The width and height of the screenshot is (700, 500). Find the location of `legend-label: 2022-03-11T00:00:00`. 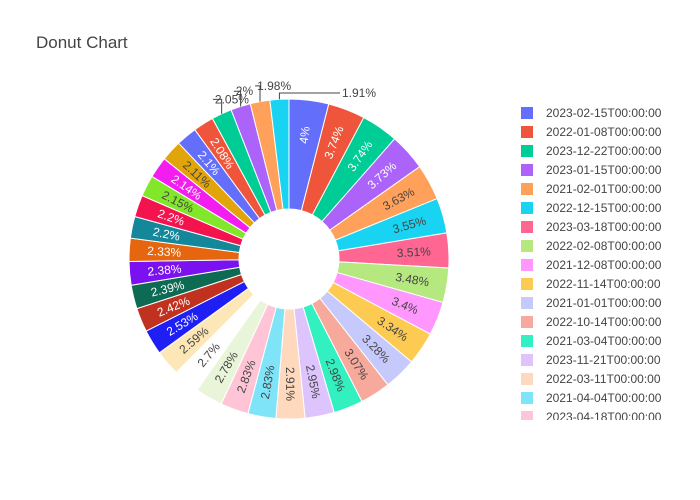

legend-label: 2022-03-11T00:00:00 is located at coordinates (603, 379).